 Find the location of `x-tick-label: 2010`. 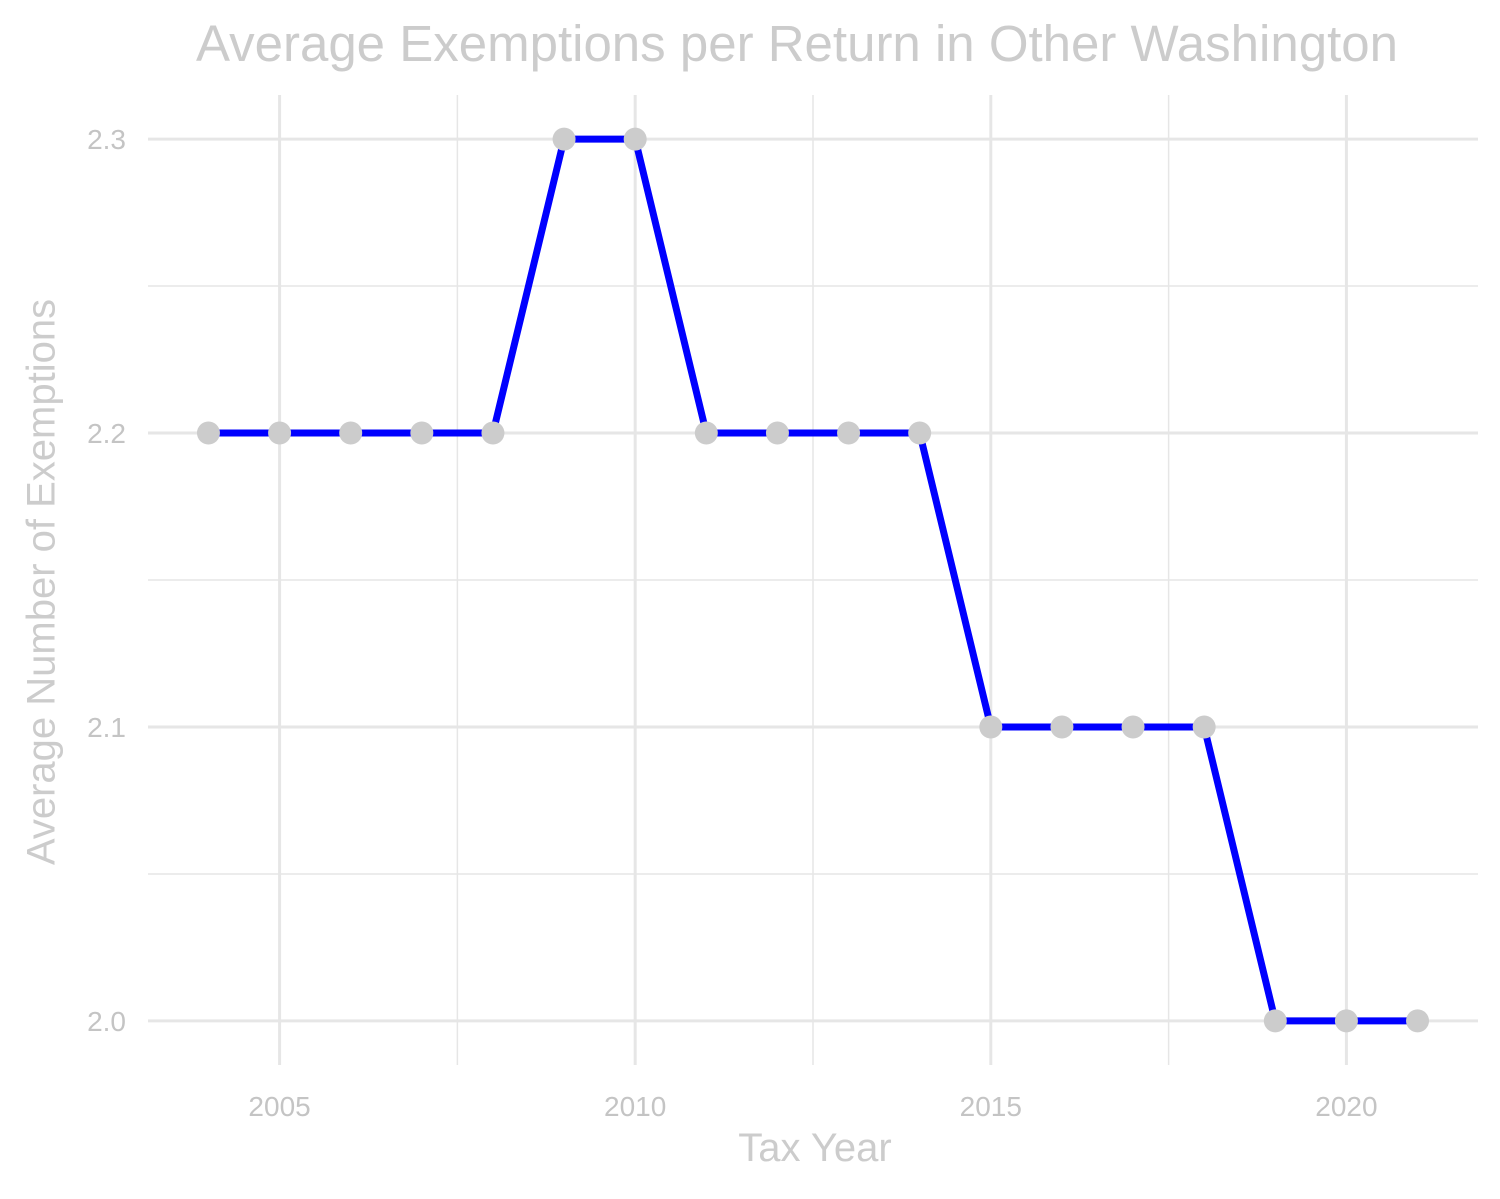

x-tick-label: 2010 is located at coordinates (635, 1106).